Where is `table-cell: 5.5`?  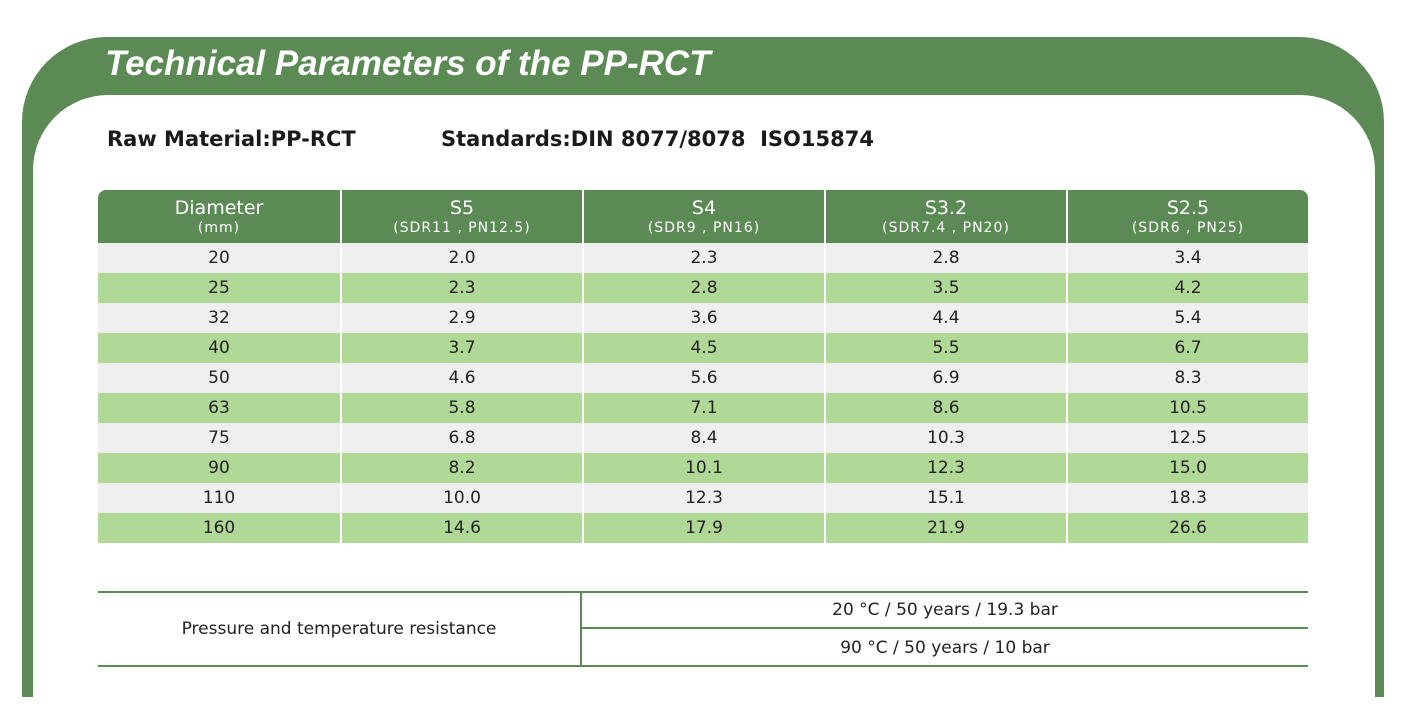 table-cell: 5.5 is located at coordinates (945, 348).